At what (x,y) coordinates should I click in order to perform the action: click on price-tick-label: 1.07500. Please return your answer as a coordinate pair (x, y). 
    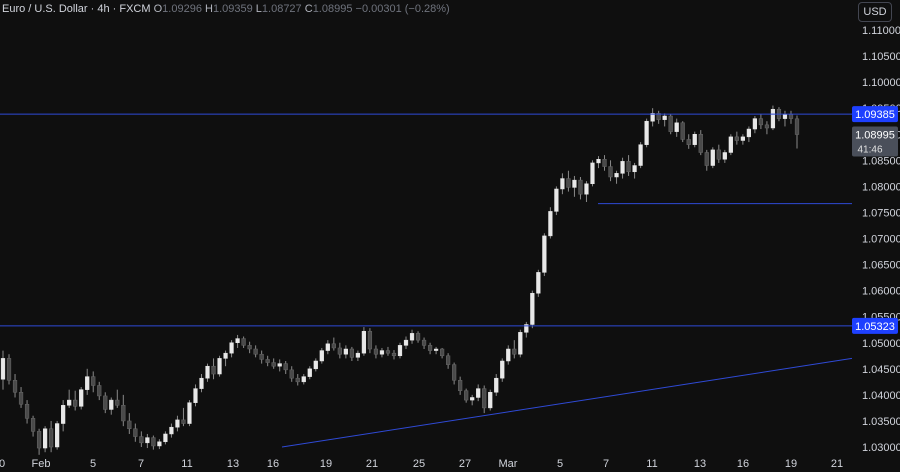
    Looking at the image, I should click on (881, 213).